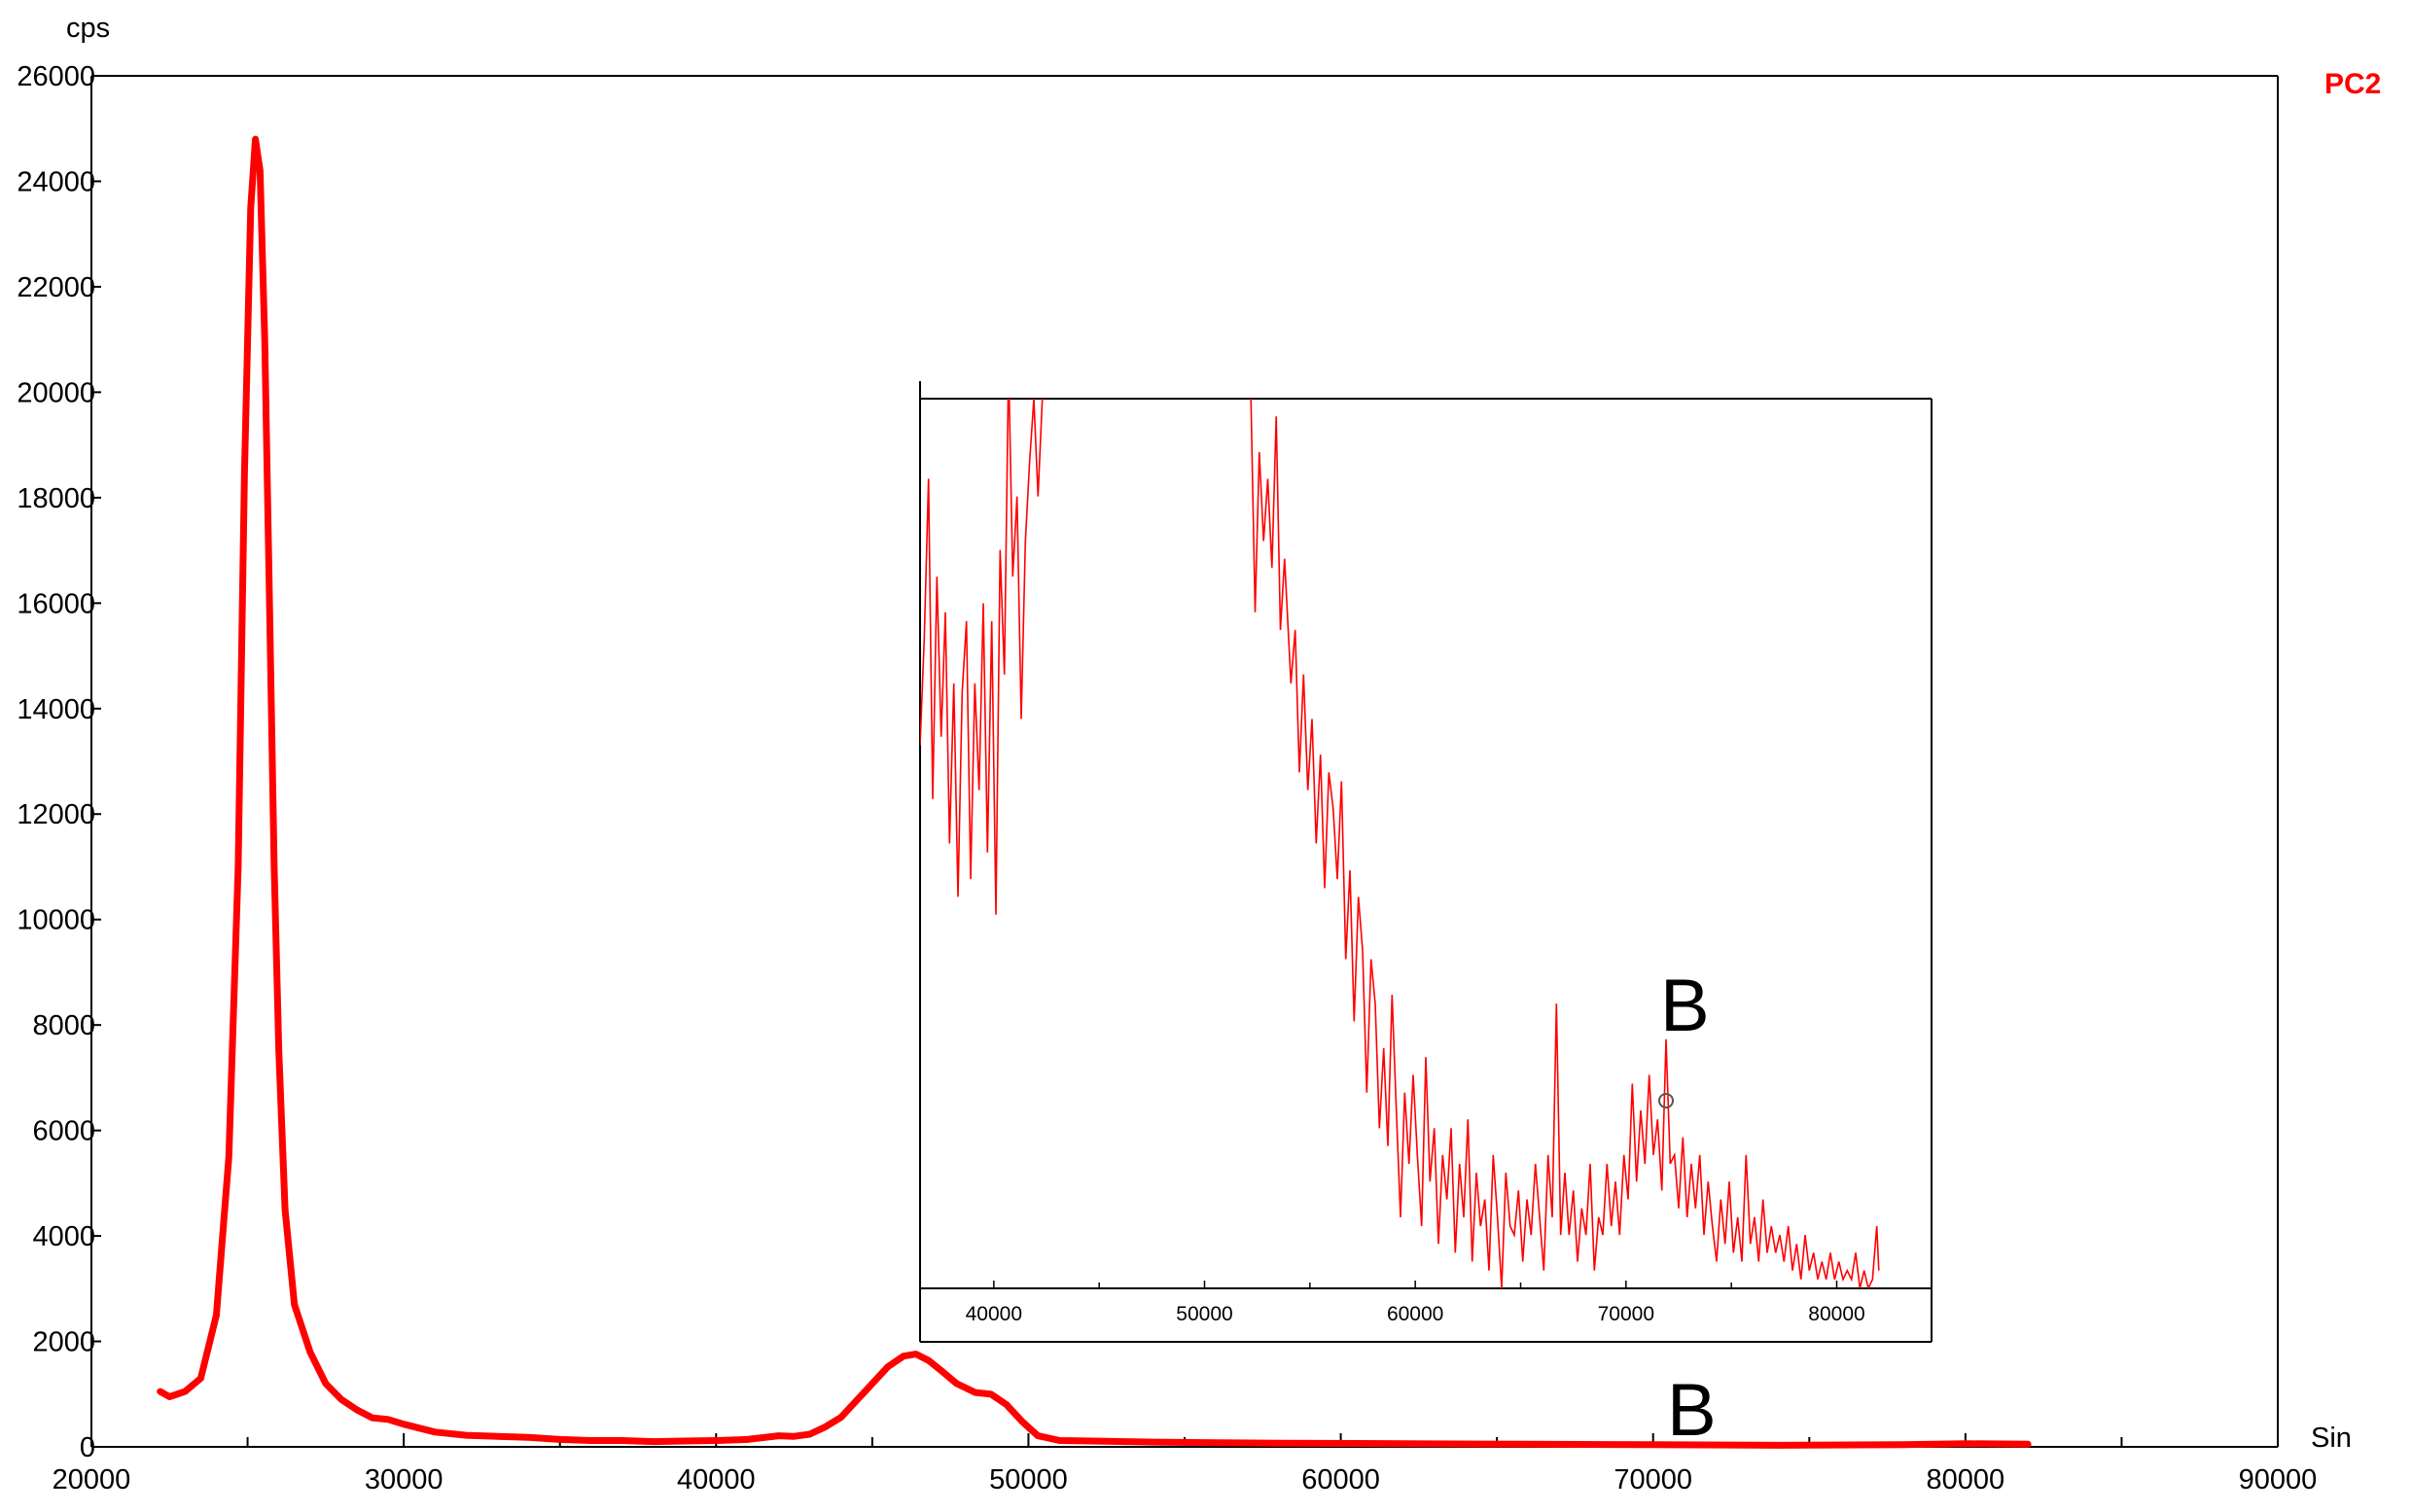 This screenshot has width=2412, height=1512. What do you see at coordinates (1653, 1479) in the screenshot?
I see `x-tick-label: 70000` at bounding box center [1653, 1479].